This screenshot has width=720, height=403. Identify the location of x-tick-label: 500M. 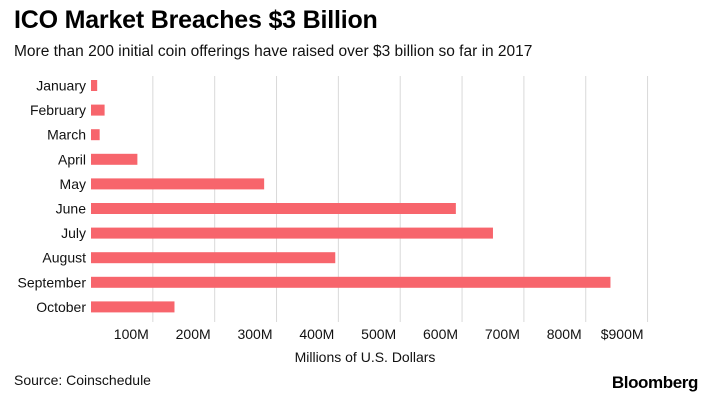
(378, 334).